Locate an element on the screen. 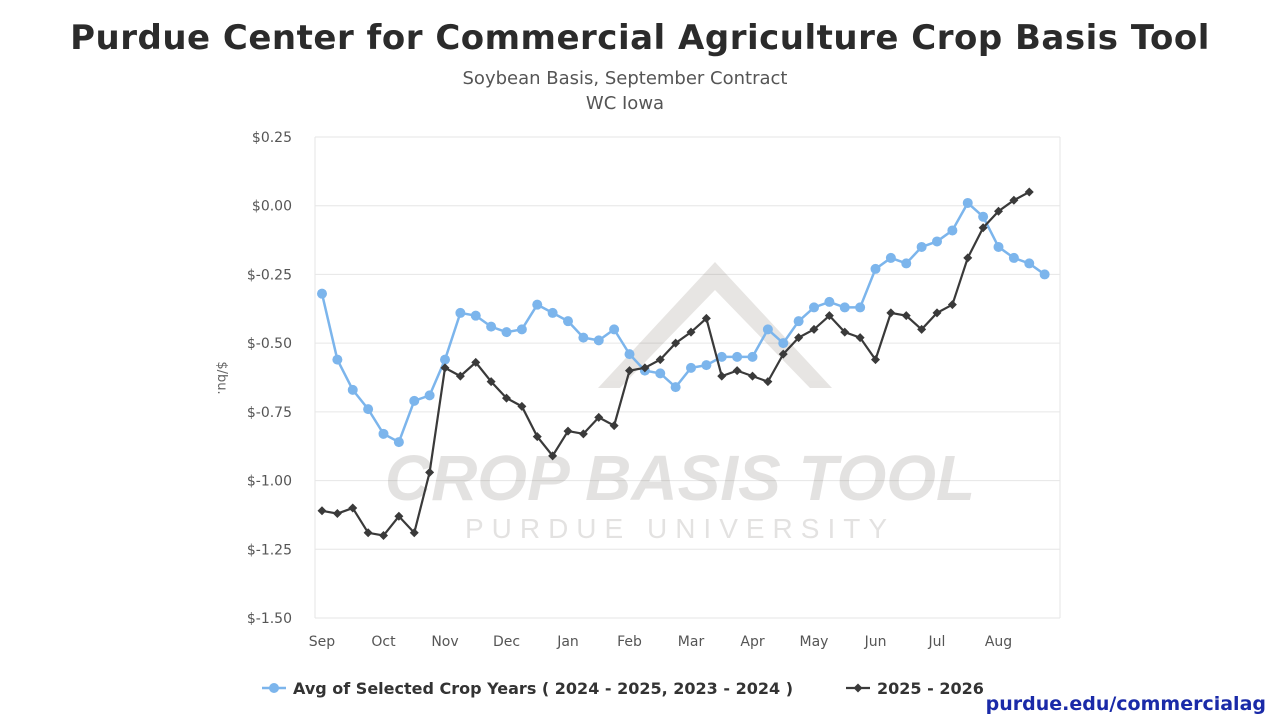 The image size is (1280, 720). credit-link: purdue.edu/commercialag is located at coordinates (1125, 704).